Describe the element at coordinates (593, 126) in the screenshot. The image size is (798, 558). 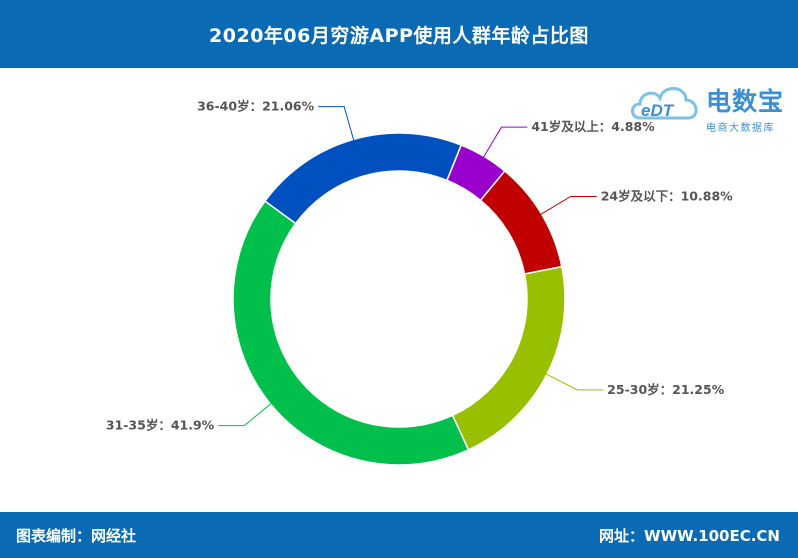
I see `slice-label: 41岁及以上：4.88%` at that location.